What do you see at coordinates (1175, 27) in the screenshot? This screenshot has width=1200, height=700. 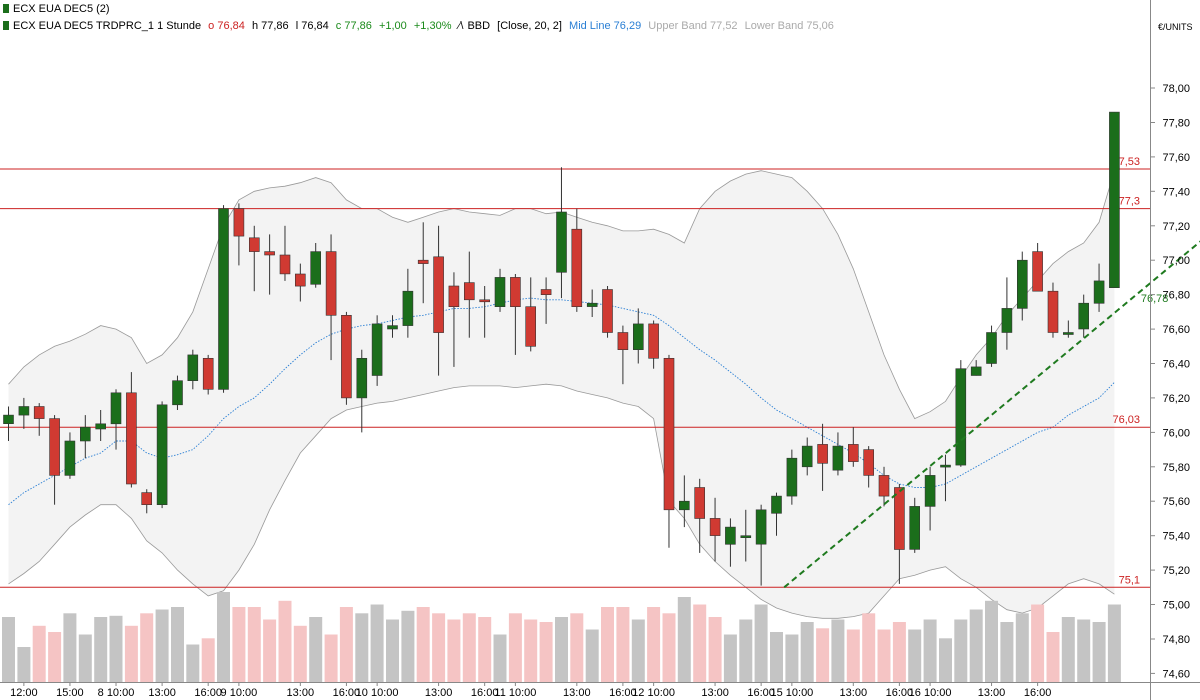 I see `y-axis-unit: €/UNITS` at bounding box center [1175, 27].